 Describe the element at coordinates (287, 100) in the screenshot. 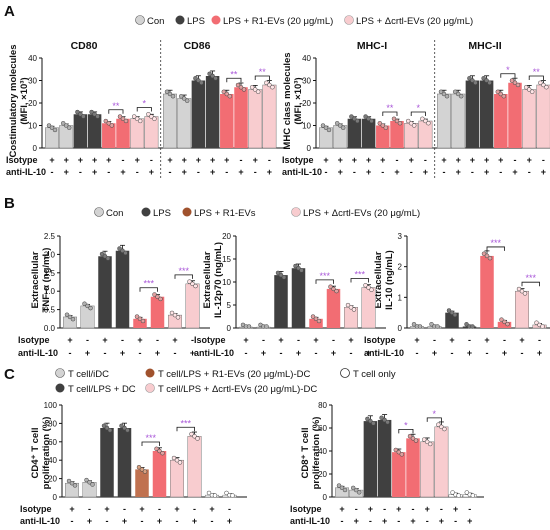

I see `ylabel-a-right-1: MHC class molecules` at that location.